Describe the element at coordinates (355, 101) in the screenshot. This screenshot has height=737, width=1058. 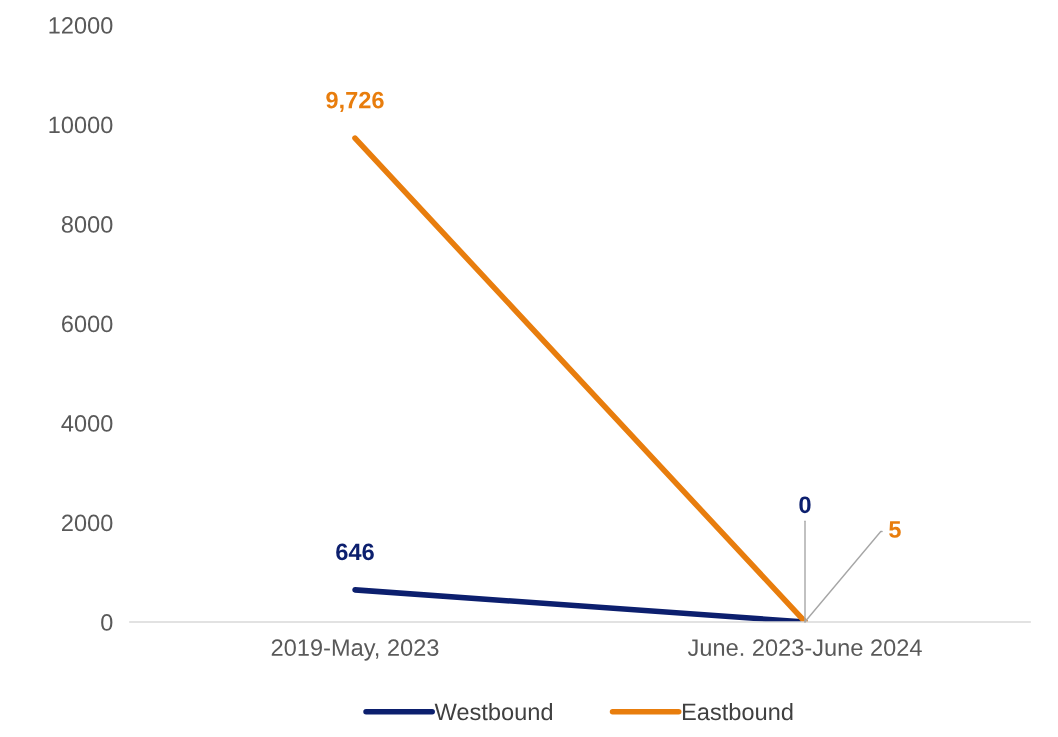
I see `data-label: 9,726` at that location.